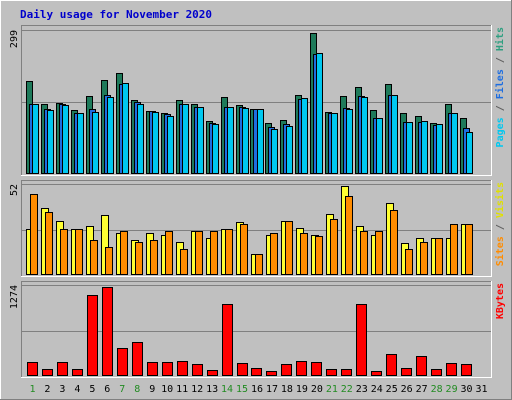 The height and width of the screenshot is (400, 512). I want to click on legend-part-0: Pages, so click(500, 132).